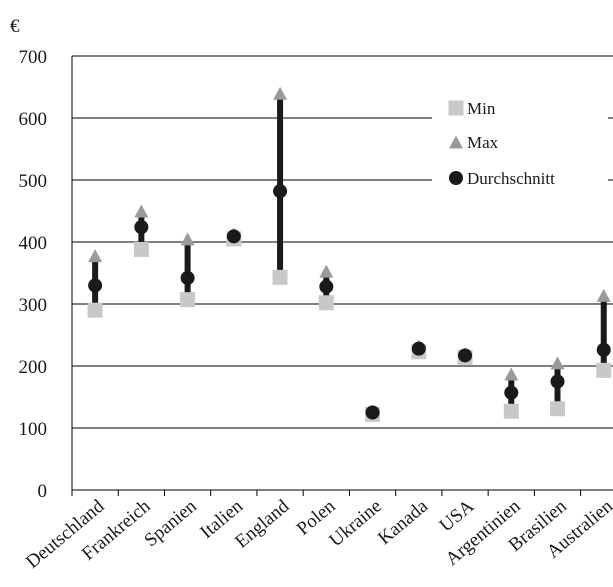 Image resolution: width=613 pixels, height=587 pixels. I want to click on avg-marker-ukraine, so click(372, 412).